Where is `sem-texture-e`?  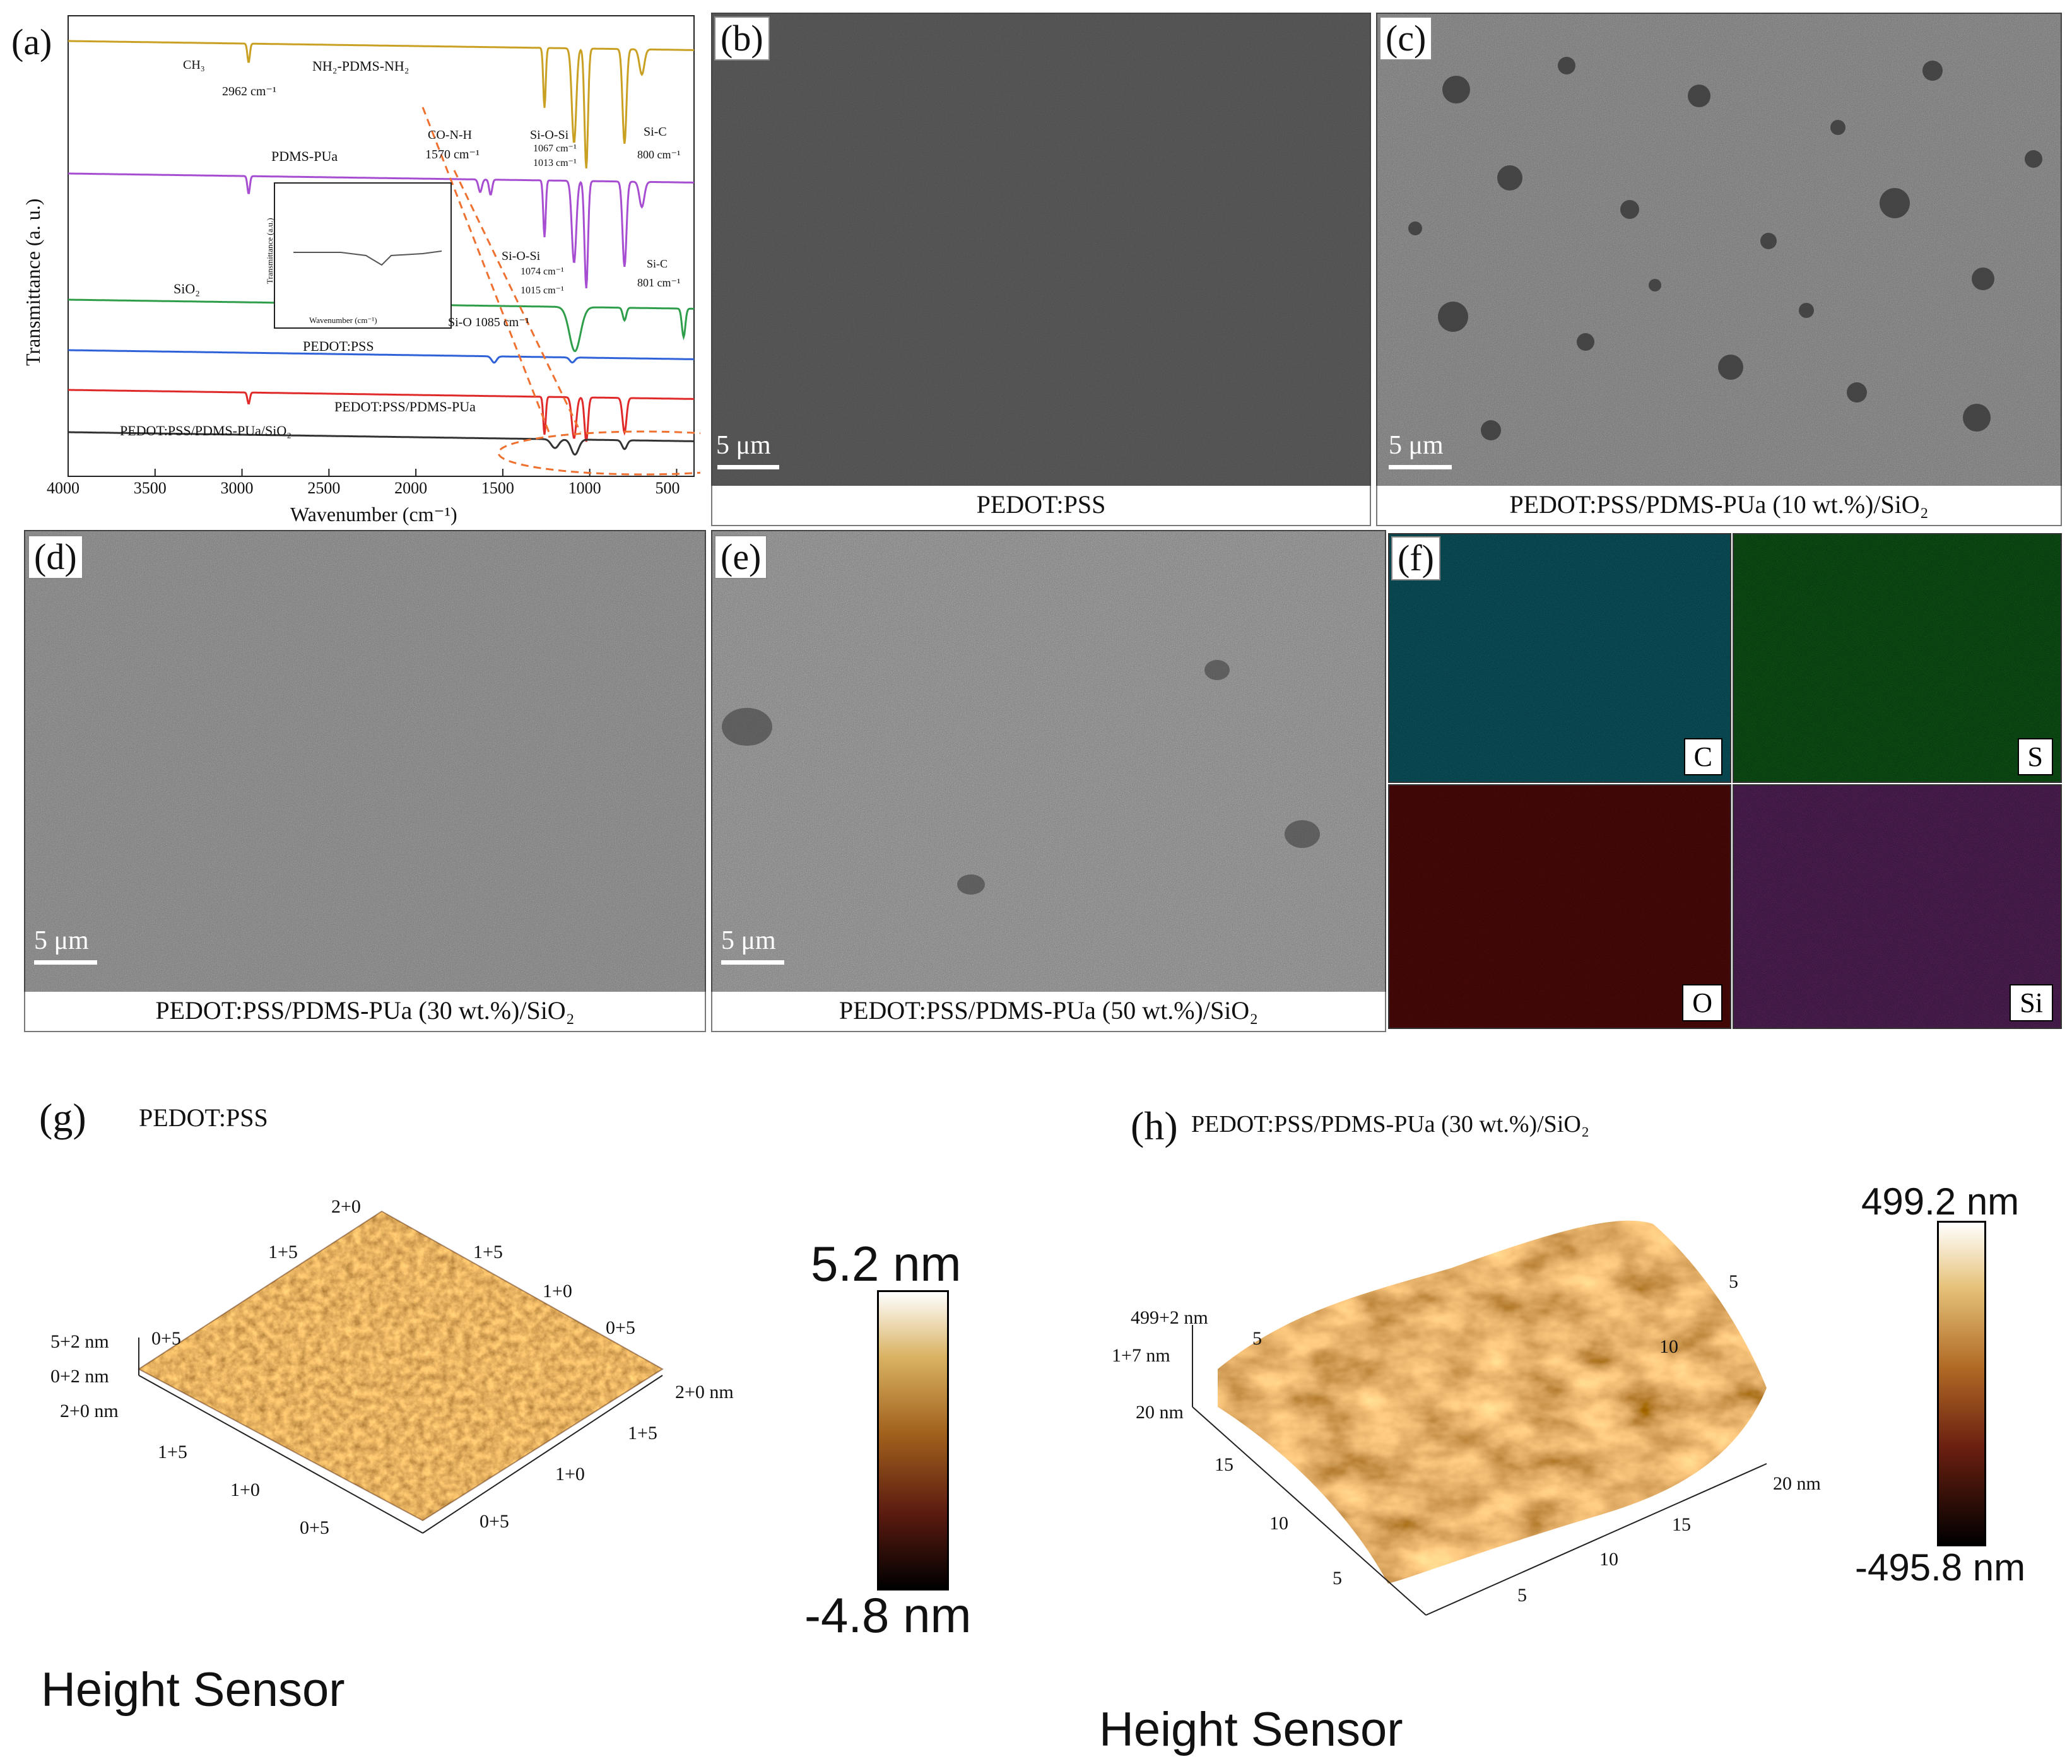
sem-texture-e is located at coordinates (1048, 761).